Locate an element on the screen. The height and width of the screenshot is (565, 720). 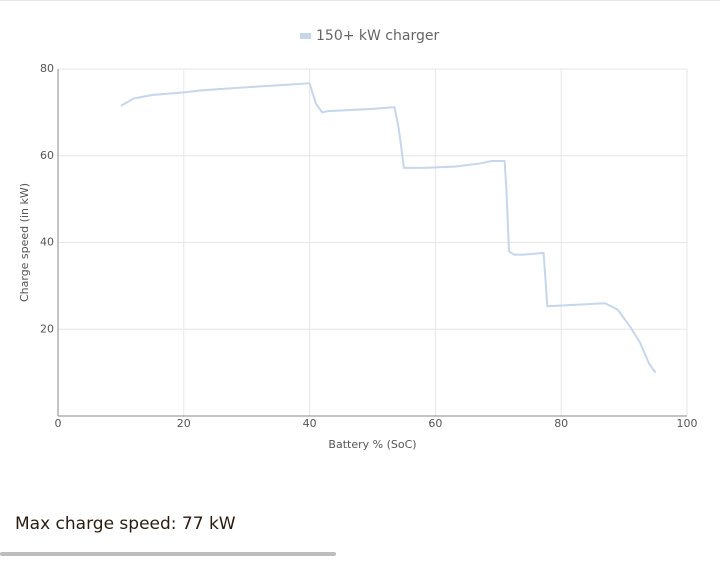
x-tick-label: 60 is located at coordinates (435, 423).